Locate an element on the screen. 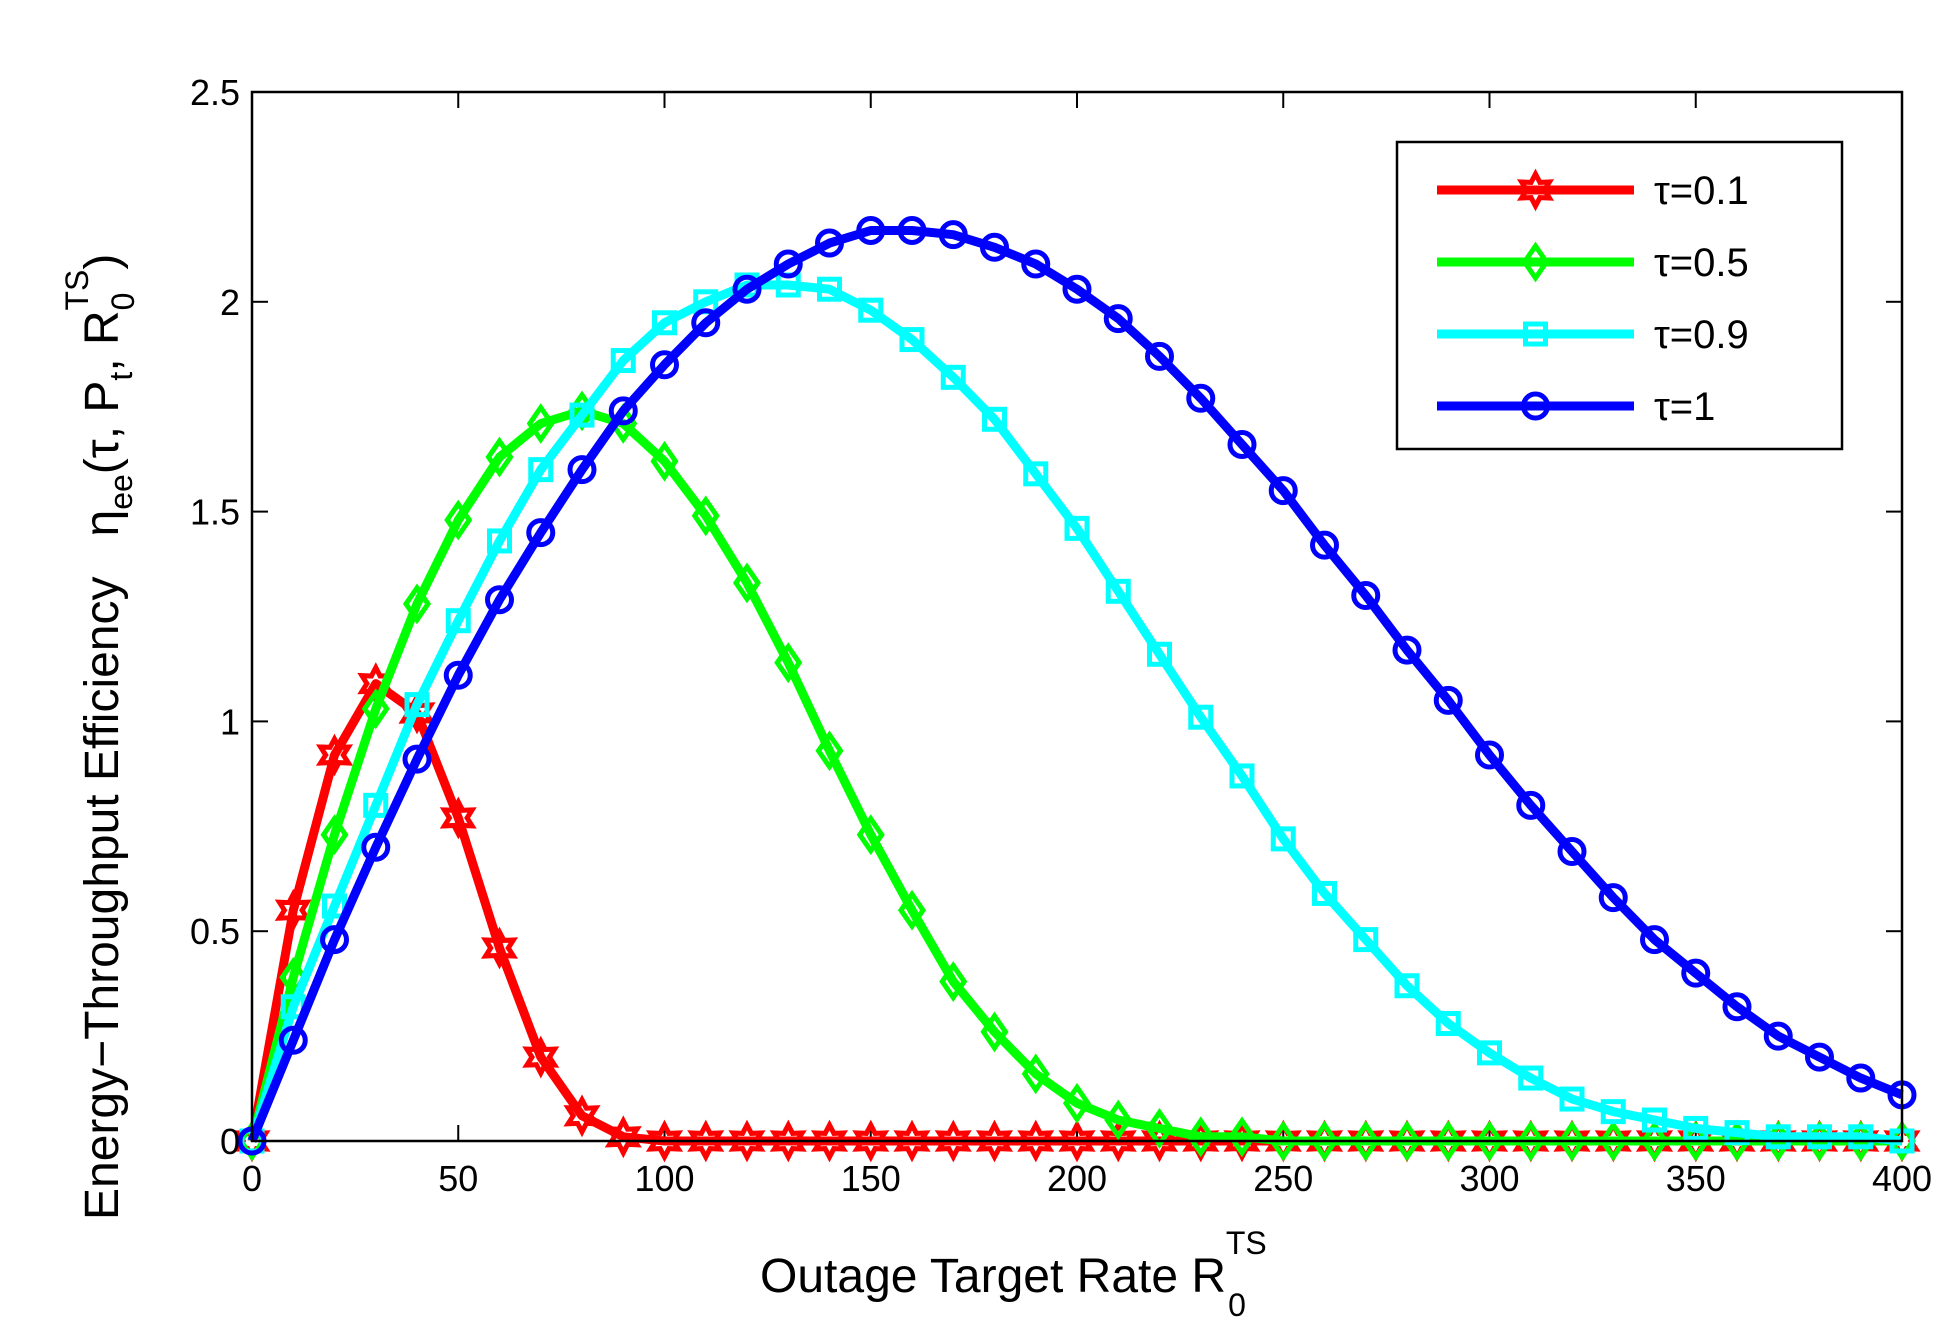 Image resolution: width=1960 pixels, height=1339 pixels. y-tick-label: 0.5 is located at coordinates (215, 931).